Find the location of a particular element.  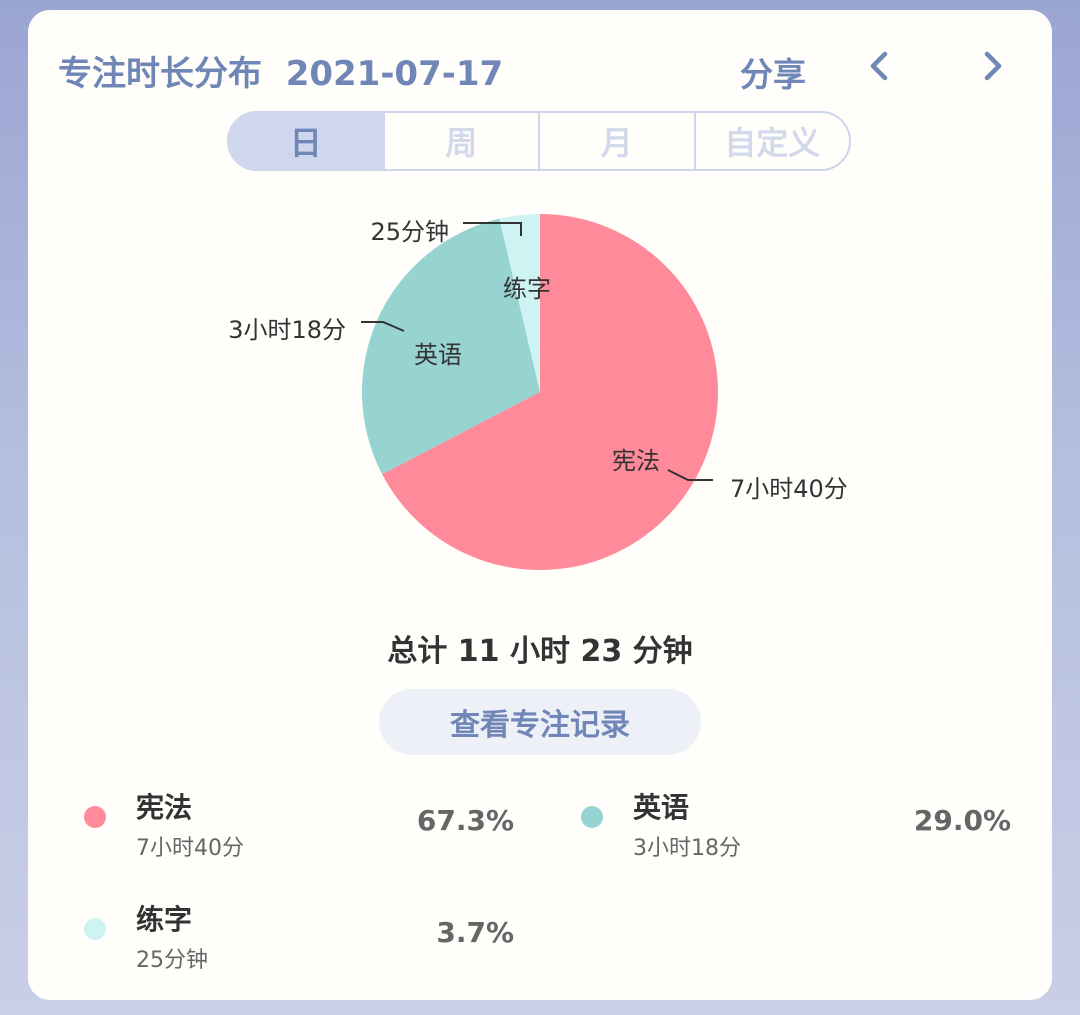

chevron-right-icon is located at coordinates (993, 66).